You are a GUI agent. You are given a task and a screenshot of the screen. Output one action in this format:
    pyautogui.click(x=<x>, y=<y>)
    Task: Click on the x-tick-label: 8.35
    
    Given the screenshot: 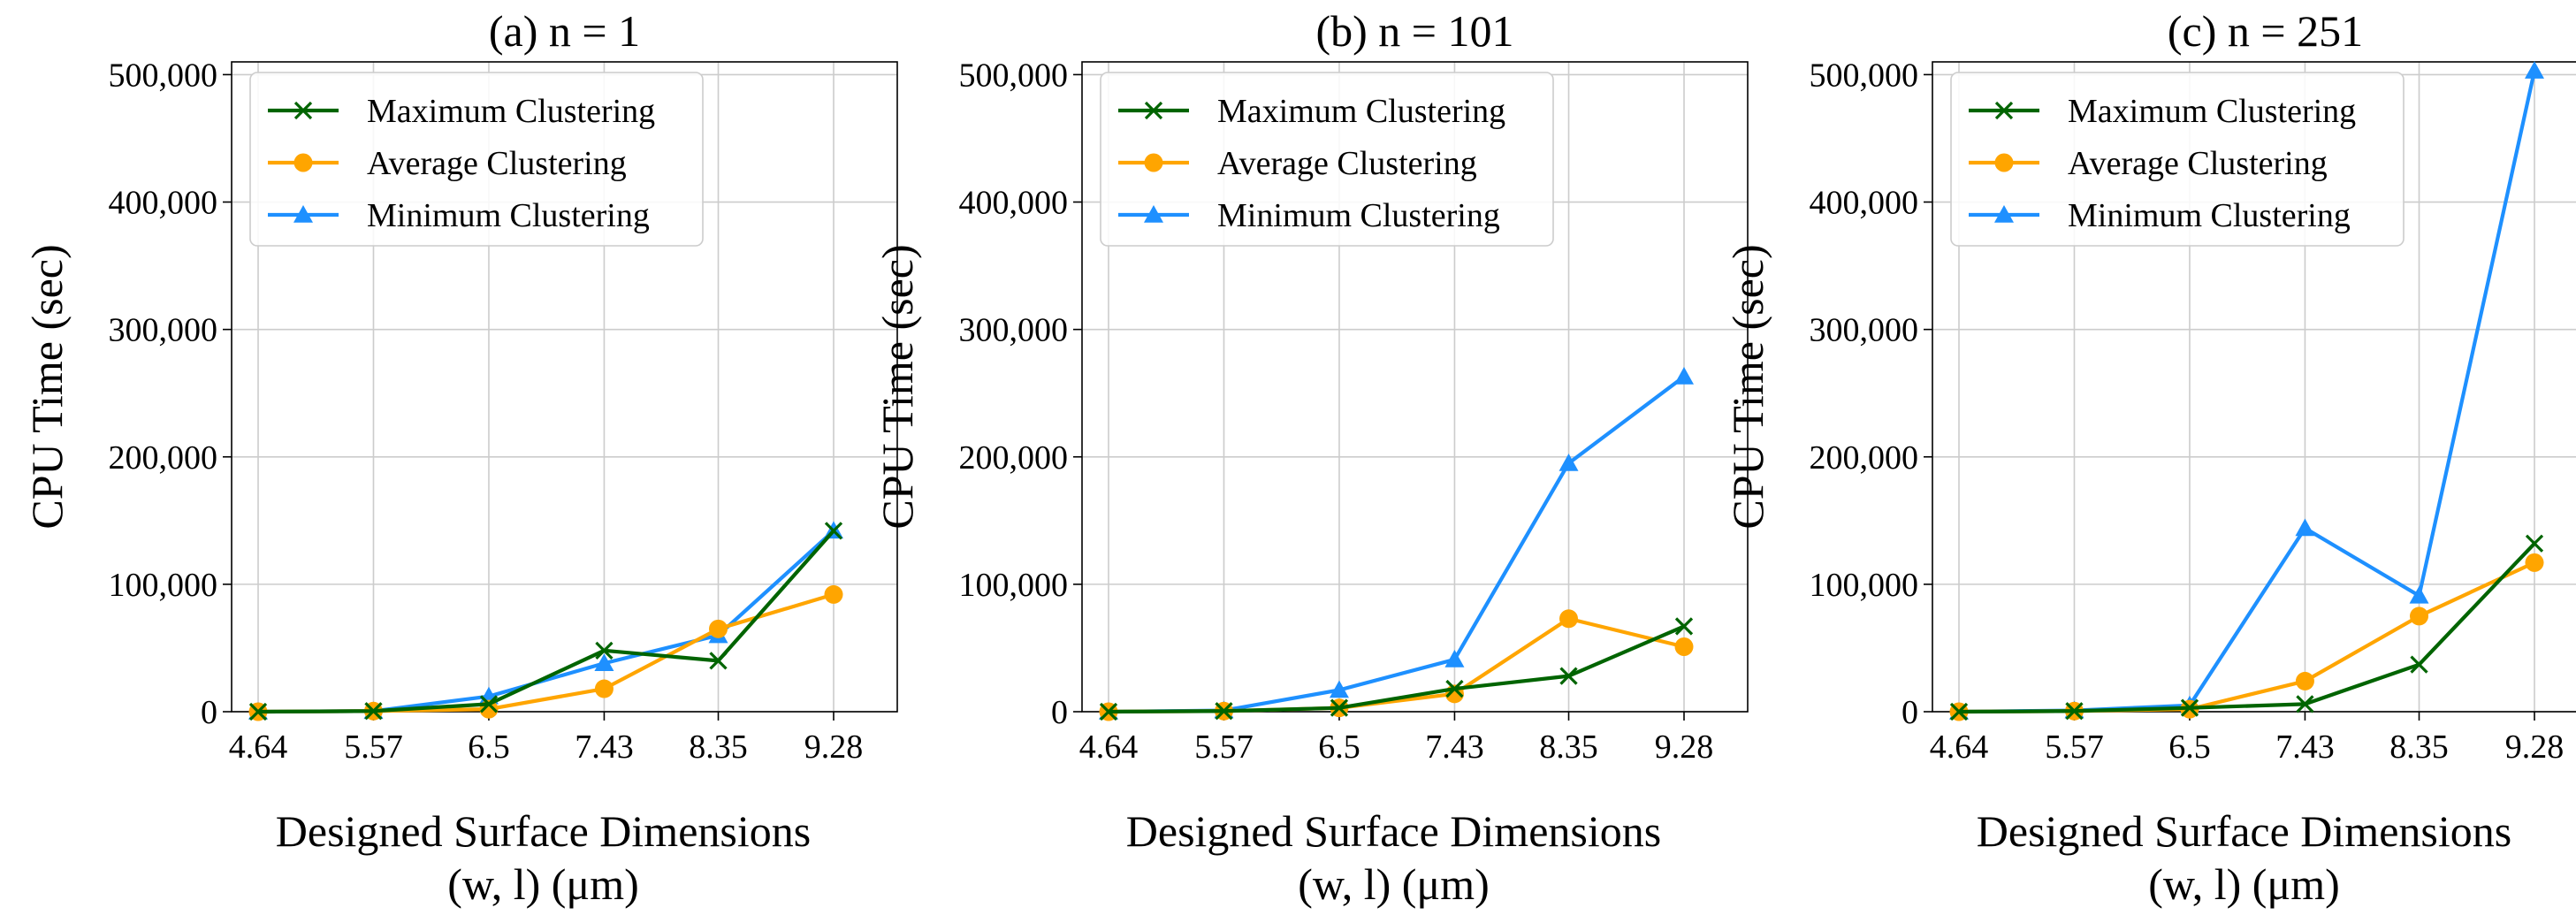 What is the action you would take?
    pyautogui.click(x=2419, y=747)
    